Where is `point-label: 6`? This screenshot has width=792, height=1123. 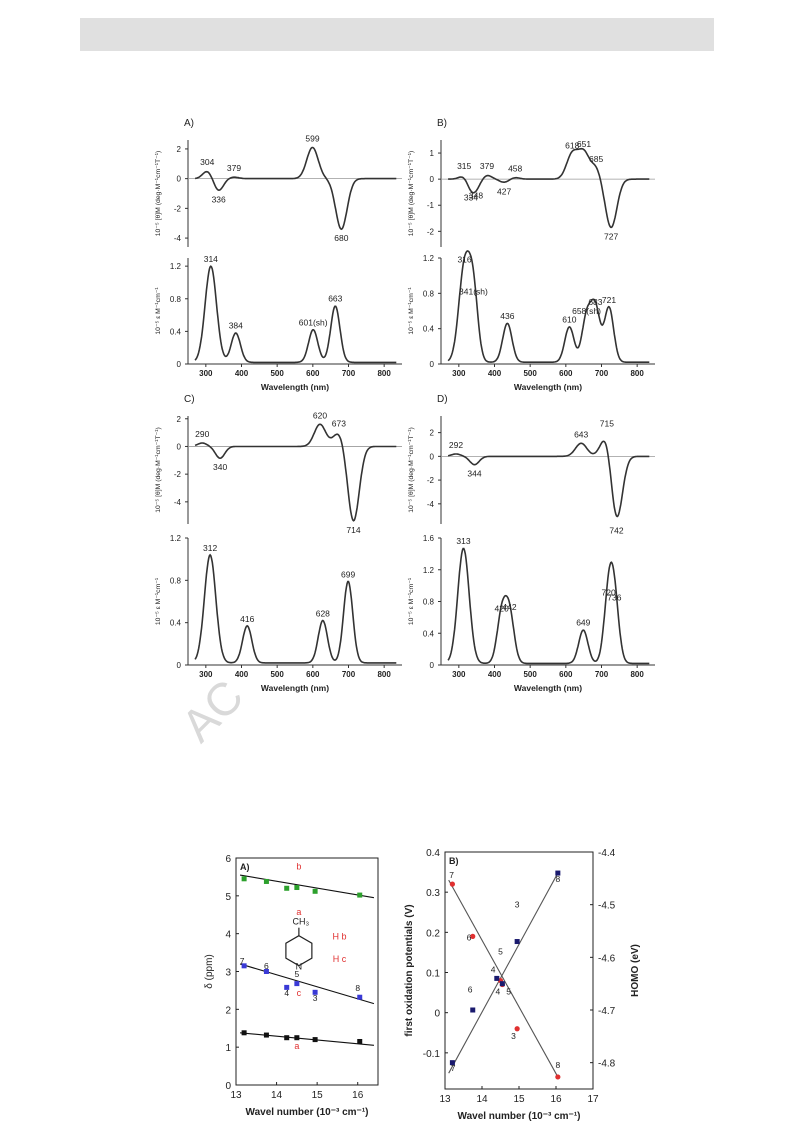
point-label: 6 is located at coordinates (266, 966).